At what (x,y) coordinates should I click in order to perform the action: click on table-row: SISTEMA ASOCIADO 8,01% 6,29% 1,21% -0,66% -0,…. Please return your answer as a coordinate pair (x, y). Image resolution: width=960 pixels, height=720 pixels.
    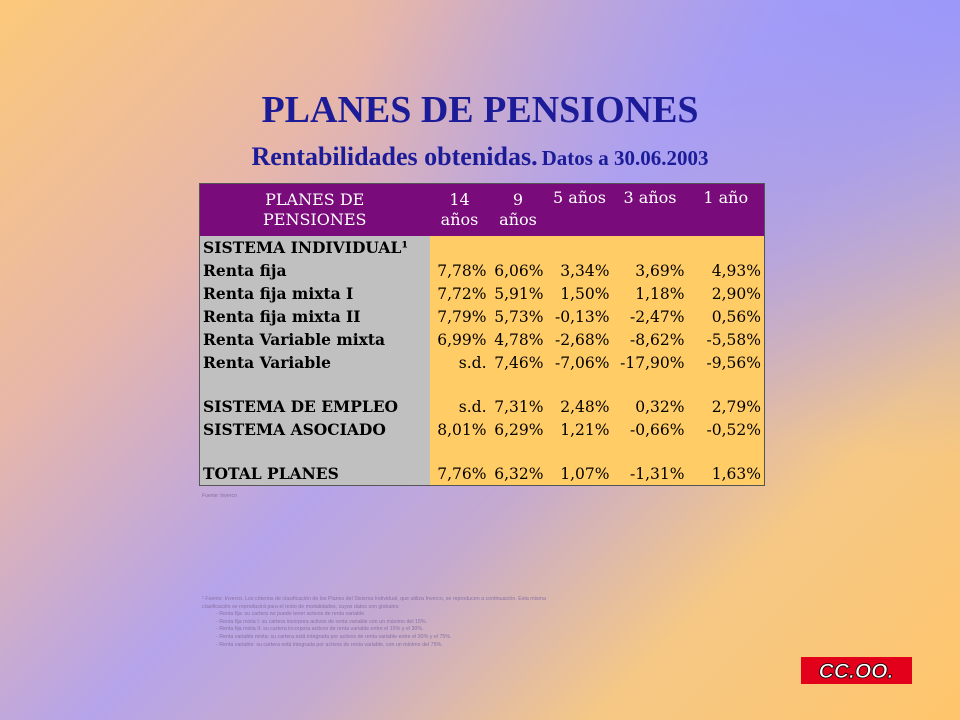
    Looking at the image, I should click on (482, 429).